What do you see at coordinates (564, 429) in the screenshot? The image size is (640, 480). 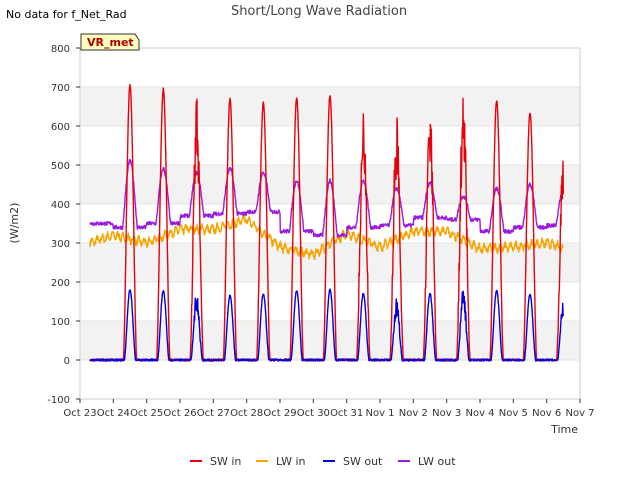 I see `x-axis-label: Time` at bounding box center [564, 429].